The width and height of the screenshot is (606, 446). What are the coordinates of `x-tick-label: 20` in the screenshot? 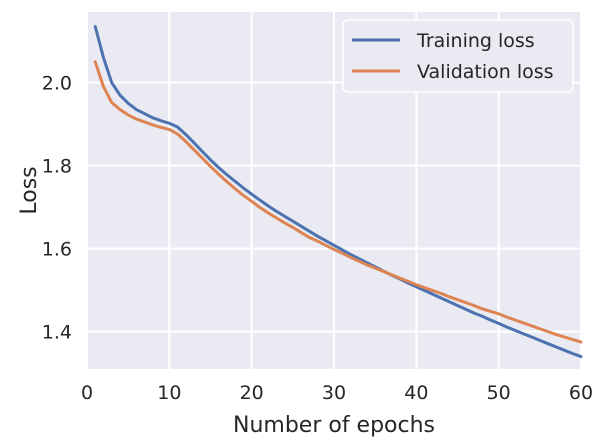 It's located at (252, 393).